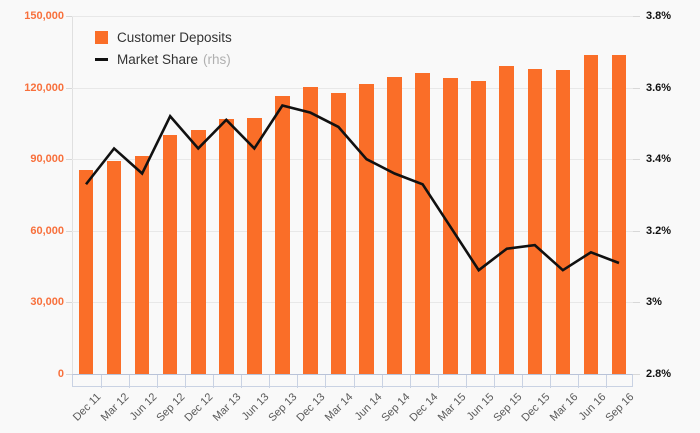 The image size is (700, 433). Describe the element at coordinates (659, 87) in the screenshot. I see `y-tick-label-right: 3.6%` at that location.